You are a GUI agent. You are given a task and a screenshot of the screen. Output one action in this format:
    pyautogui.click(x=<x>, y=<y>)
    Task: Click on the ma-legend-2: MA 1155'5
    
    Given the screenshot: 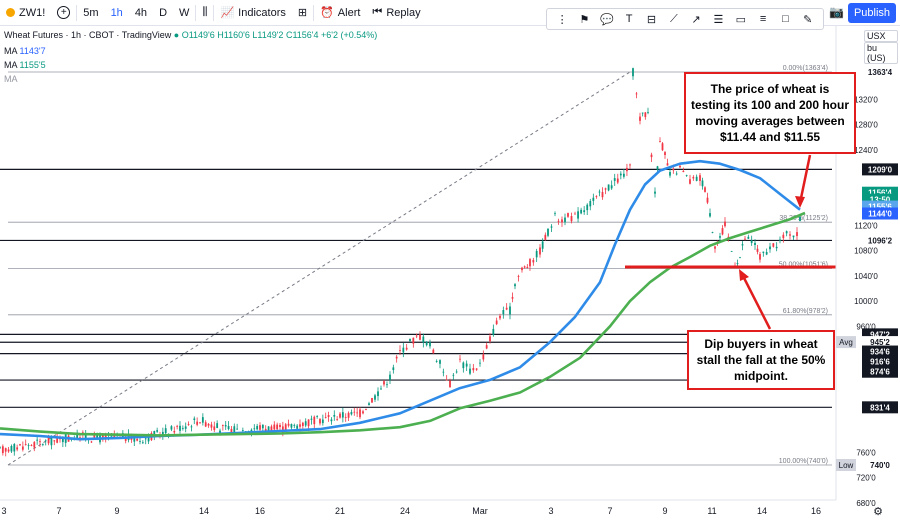 What is the action you would take?
    pyautogui.click(x=25, y=65)
    